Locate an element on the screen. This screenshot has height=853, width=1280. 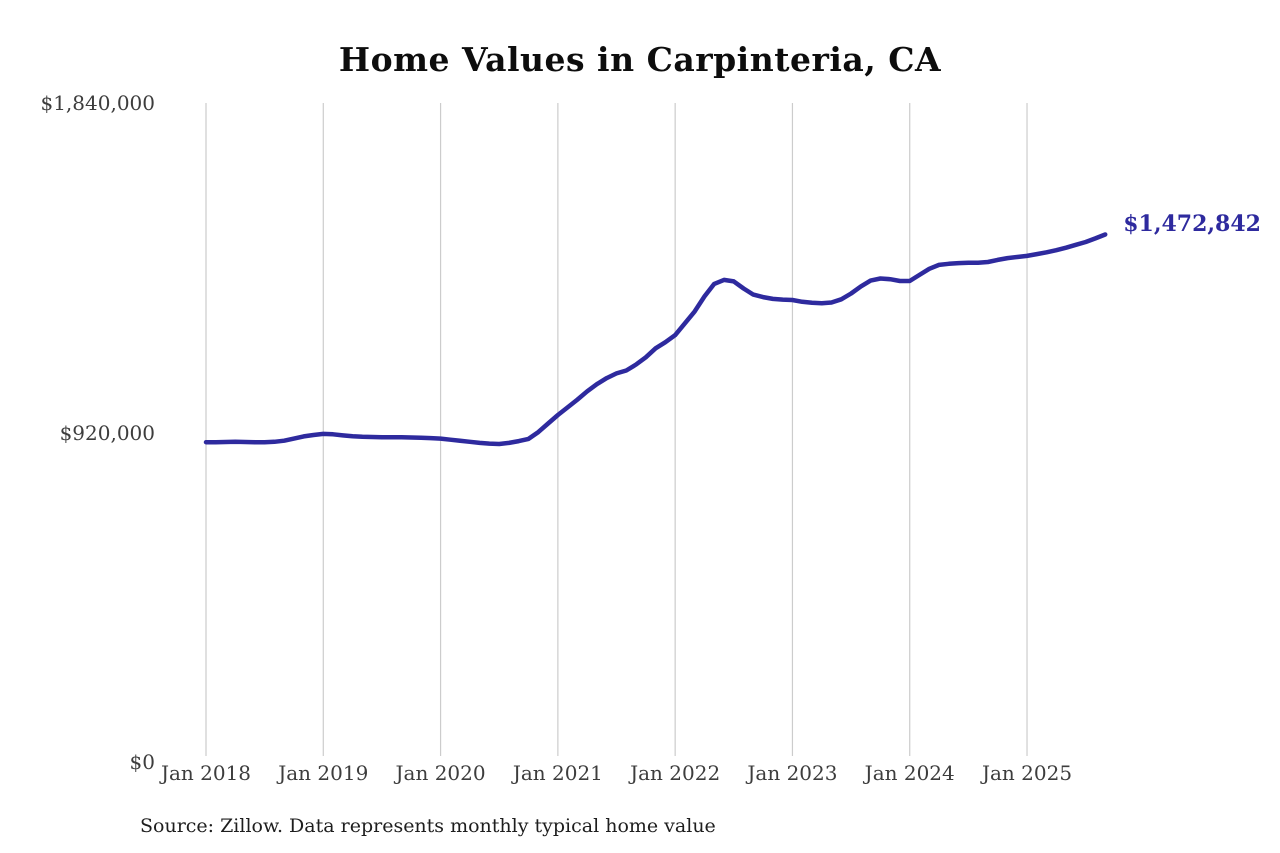
chart-title: Home Values in Carpinteria, CA is located at coordinates (640, 59).